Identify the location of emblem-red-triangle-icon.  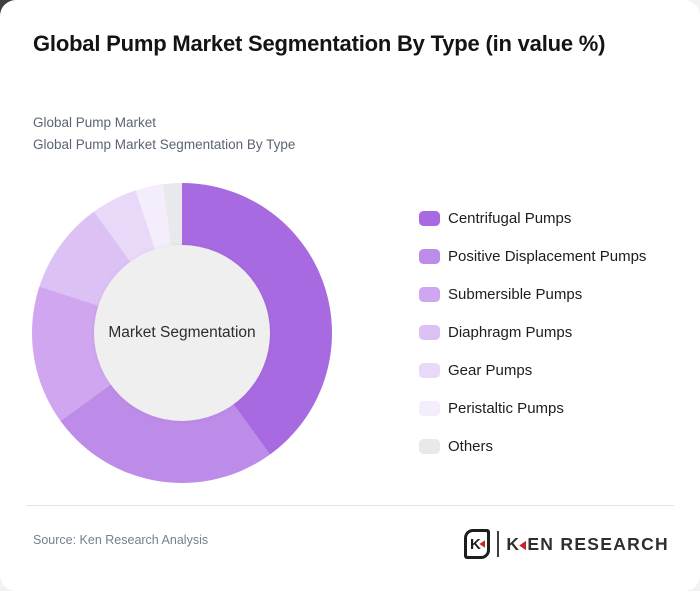
(482, 544).